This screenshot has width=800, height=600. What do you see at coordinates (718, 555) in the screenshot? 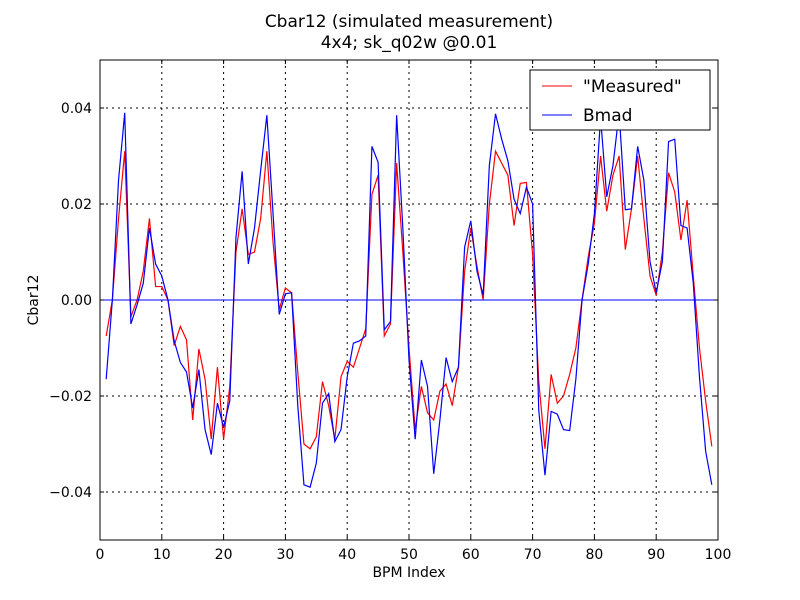
I see `x-tick-label: 100` at bounding box center [718, 555].